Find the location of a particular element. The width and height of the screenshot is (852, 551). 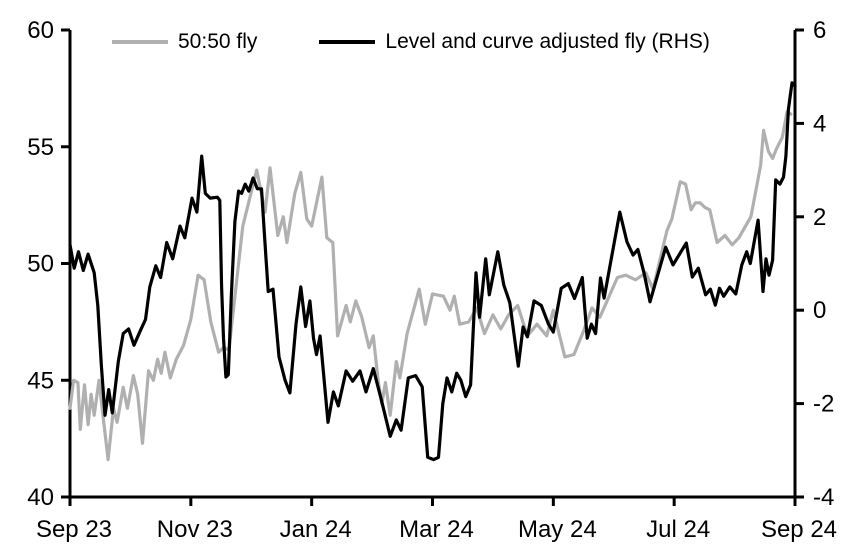

right-tick-label: -2 is located at coordinates (823, 404).